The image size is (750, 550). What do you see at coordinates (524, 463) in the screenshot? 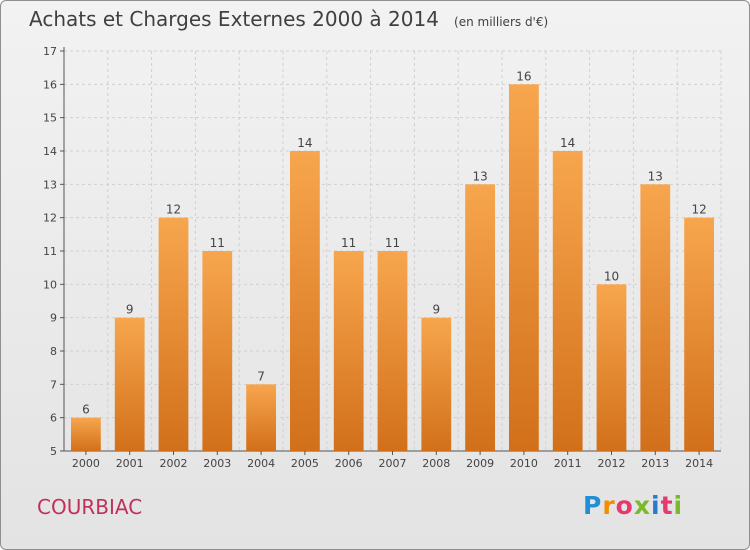
I see `x-tick-label: 2010` at bounding box center [524, 463].